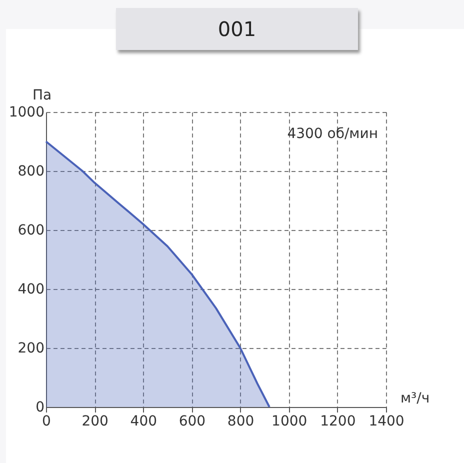 This screenshot has width=464, height=463. I want to click on y-tick-label: 400, so click(31, 290).